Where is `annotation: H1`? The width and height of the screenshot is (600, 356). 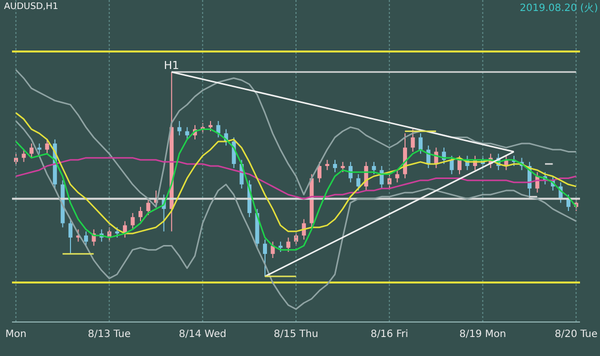 annotation: H1 is located at coordinates (172, 65).